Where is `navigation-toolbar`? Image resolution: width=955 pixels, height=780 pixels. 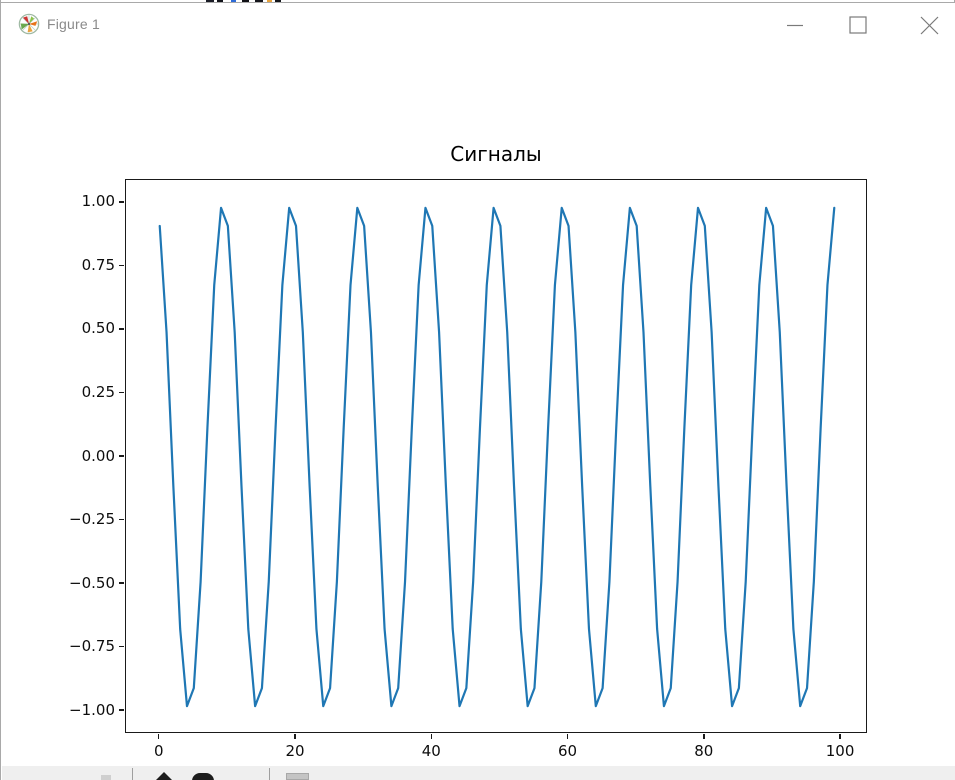
navigation-toolbar is located at coordinates (478, 773).